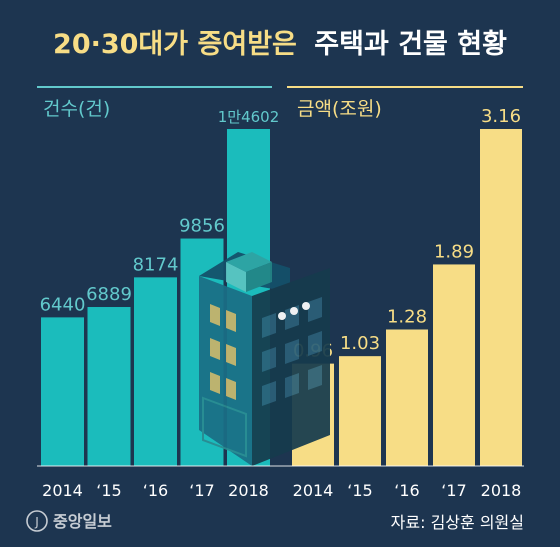 This screenshot has height=547, width=560. Describe the element at coordinates (109, 294) in the screenshot. I see `count-data-label: 6889` at that location.